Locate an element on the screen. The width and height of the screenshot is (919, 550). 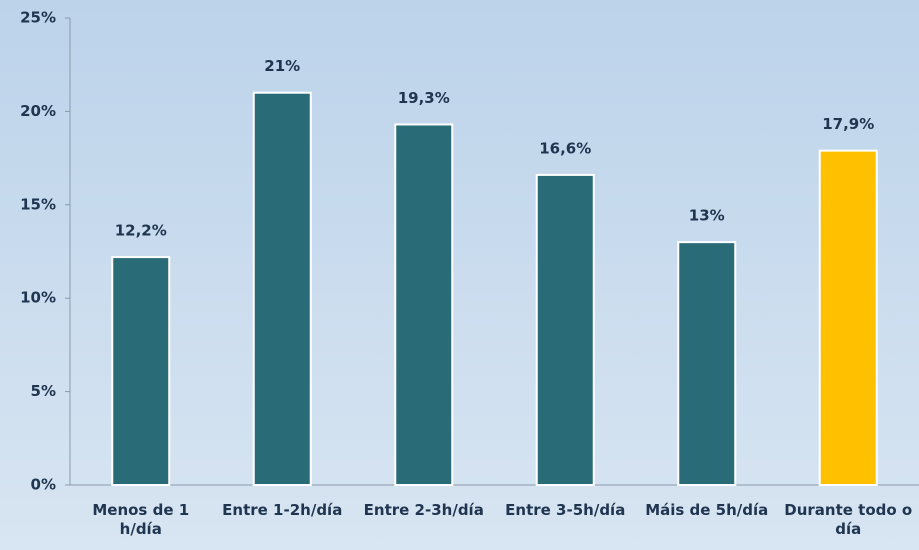
data-label: 19,3% is located at coordinates (424, 98).